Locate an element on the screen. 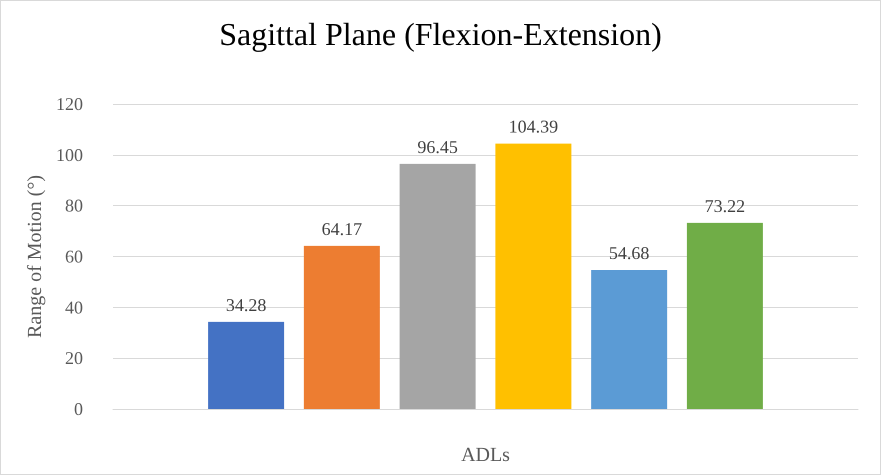 The image size is (881, 475). data-label: 104.39 is located at coordinates (533, 126).